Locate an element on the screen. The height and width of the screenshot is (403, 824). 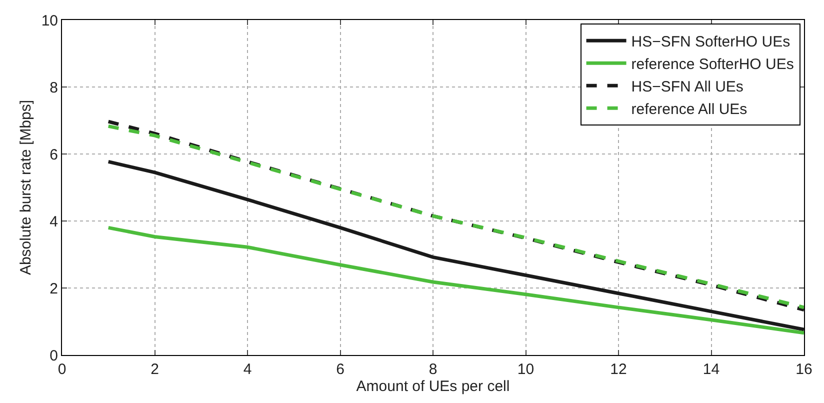
x-tick-label: 12 is located at coordinates (618, 369).